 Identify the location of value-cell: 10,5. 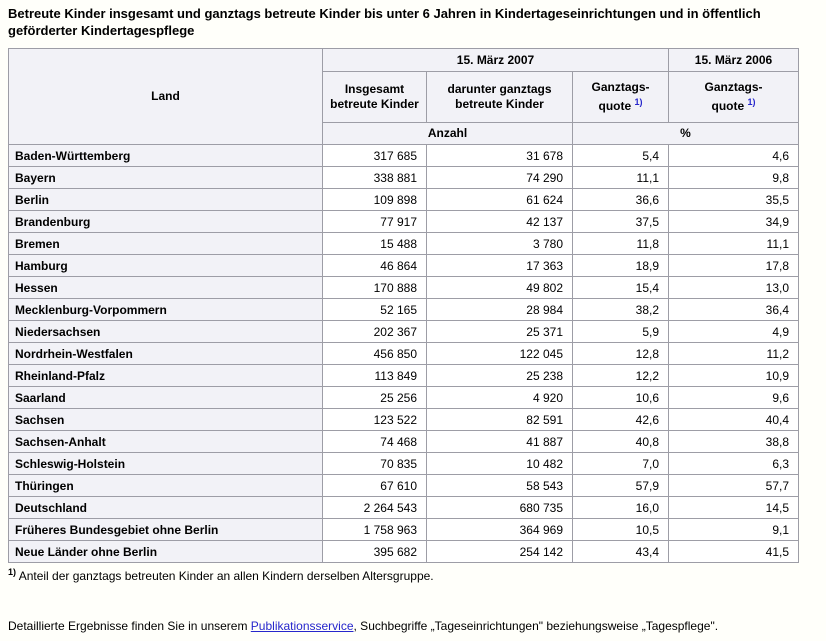
(620, 529).